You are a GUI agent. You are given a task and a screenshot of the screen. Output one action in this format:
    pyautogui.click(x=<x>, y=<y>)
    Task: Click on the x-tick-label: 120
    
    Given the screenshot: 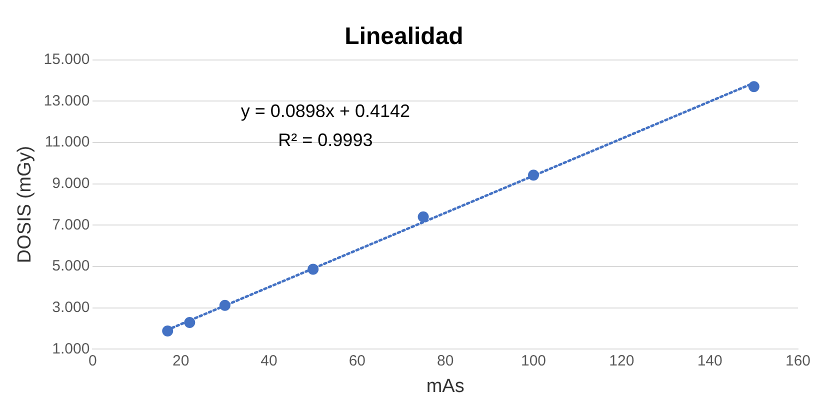 What is the action you would take?
    pyautogui.click(x=621, y=361)
    